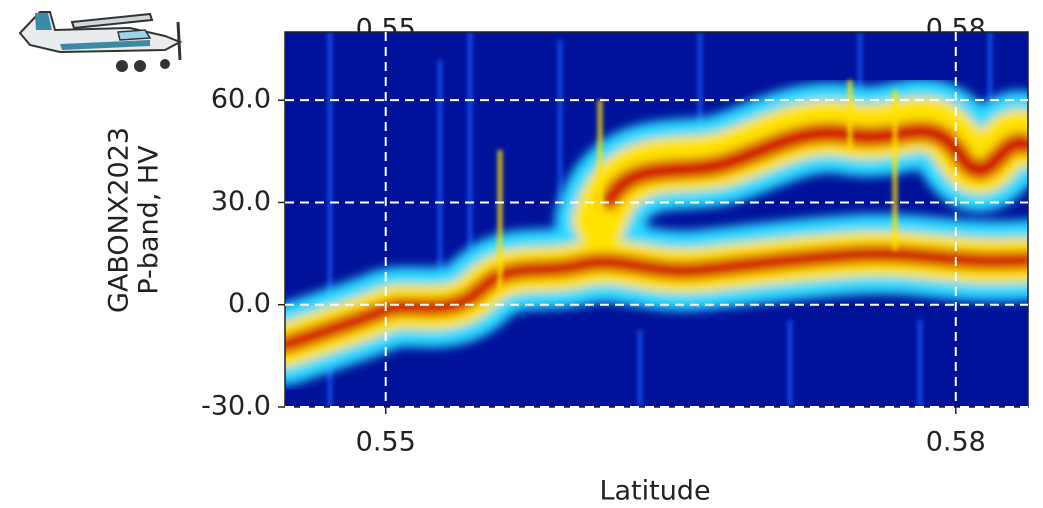 This screenshot has height=508, width=1043. Describe the element at coordinates (956, 442) in the screenshot. I see `x-tick-label: 0.58` at that location.